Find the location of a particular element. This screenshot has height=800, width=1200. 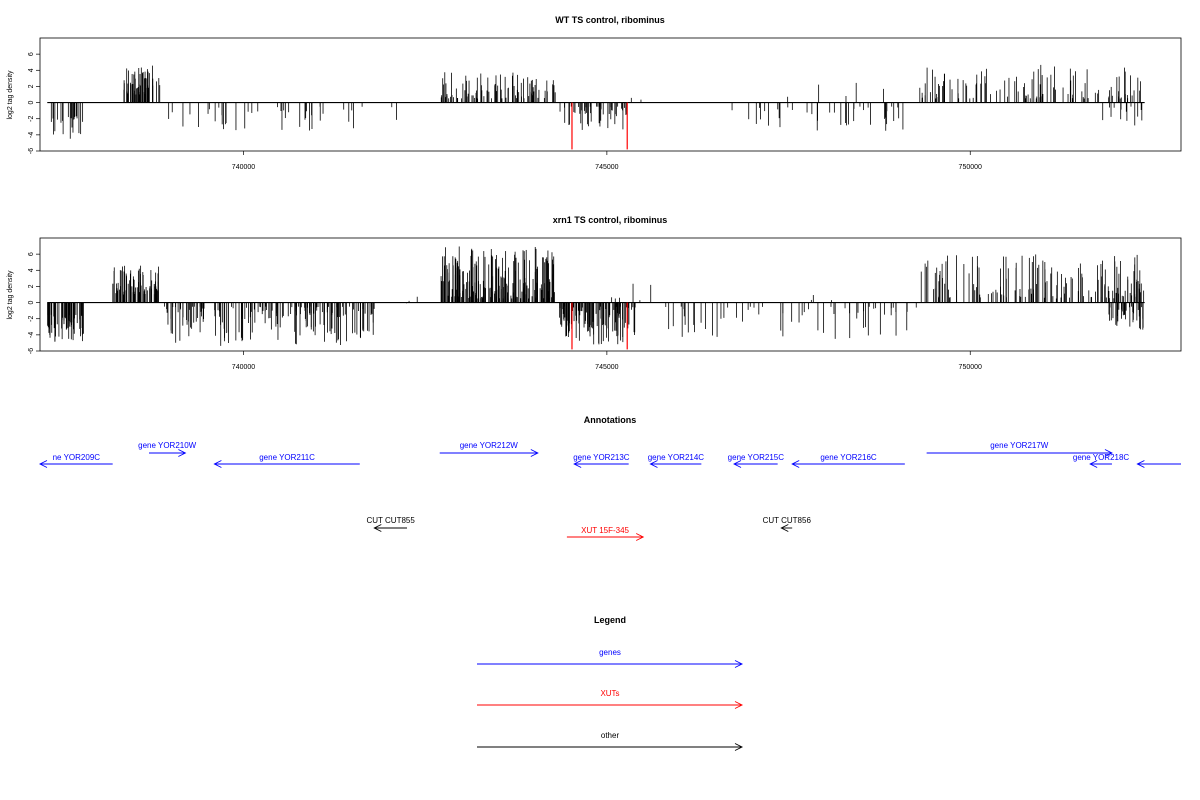

xrn1-y-ticks: -6 -4 -2 0 2 4 6 is located at coordinates (34, 303).